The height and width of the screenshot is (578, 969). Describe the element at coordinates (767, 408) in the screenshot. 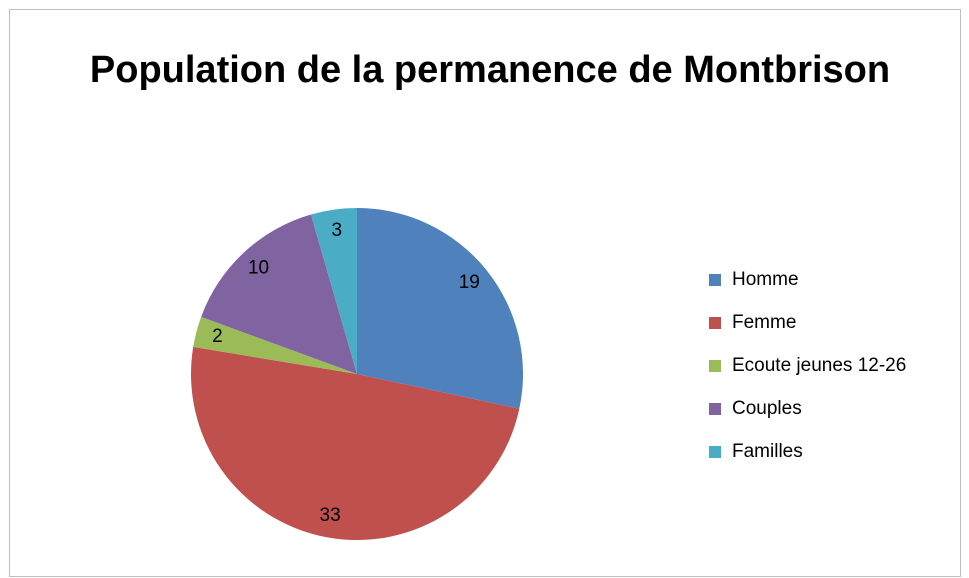

I see `legend-label: Couples` at that location.